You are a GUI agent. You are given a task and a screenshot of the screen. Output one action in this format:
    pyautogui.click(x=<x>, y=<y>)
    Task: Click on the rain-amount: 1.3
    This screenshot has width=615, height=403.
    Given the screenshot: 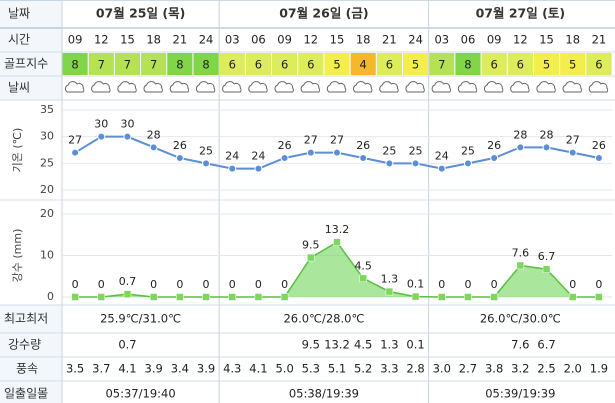 What is the action you would take?
    pyautogui.click(x=389, y=345)
    